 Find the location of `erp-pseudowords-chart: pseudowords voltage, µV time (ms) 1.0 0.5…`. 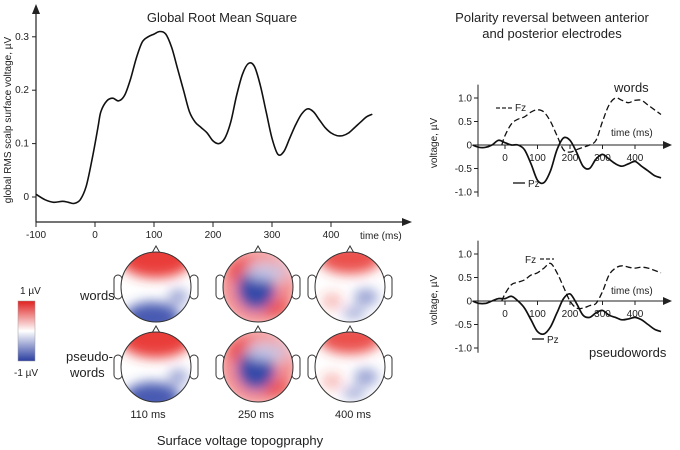

erp-pseudowords-chart: pseudowords voltage, µV time (ms) 1.0 0.5… is located at coordinates (550, 300).